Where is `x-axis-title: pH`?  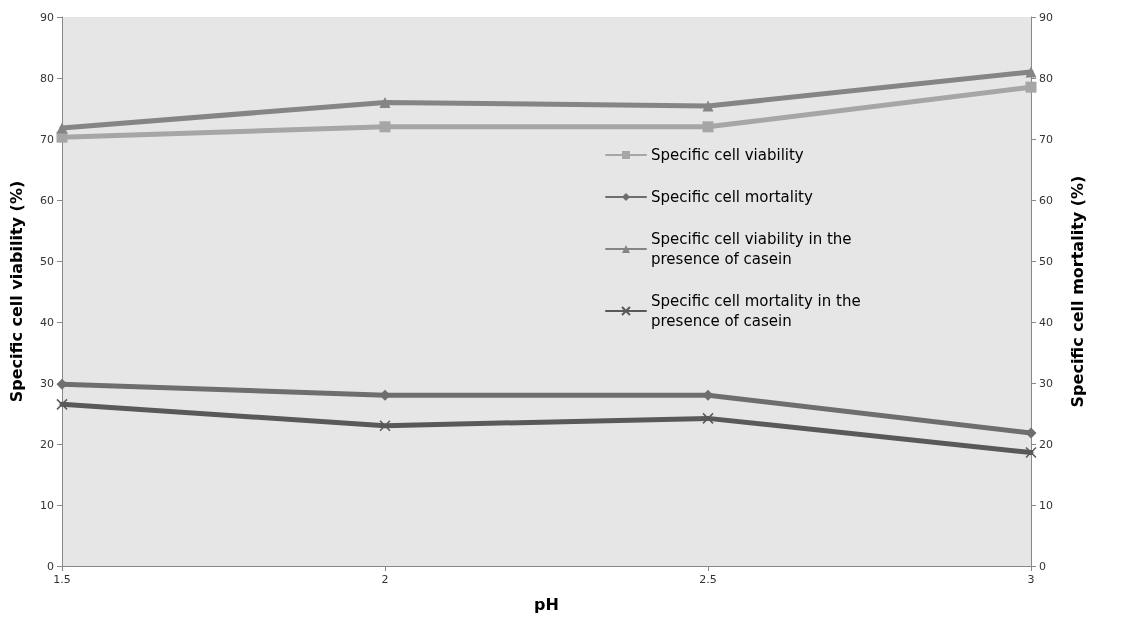 x-axis-title: pH is located at coordinates (546, 604).